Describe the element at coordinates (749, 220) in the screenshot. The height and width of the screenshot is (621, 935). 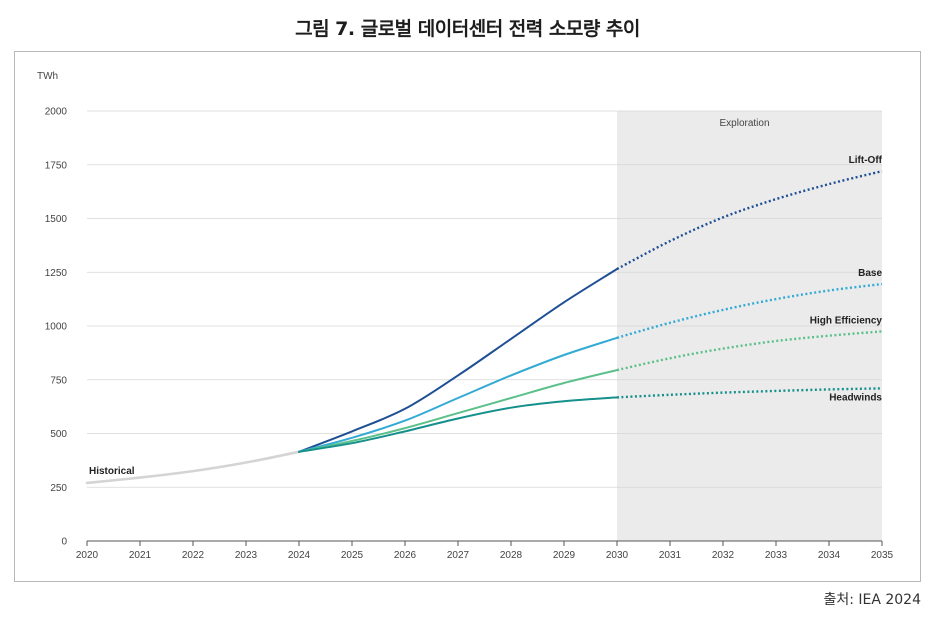
I see `series-projection-lift-off` at that location.